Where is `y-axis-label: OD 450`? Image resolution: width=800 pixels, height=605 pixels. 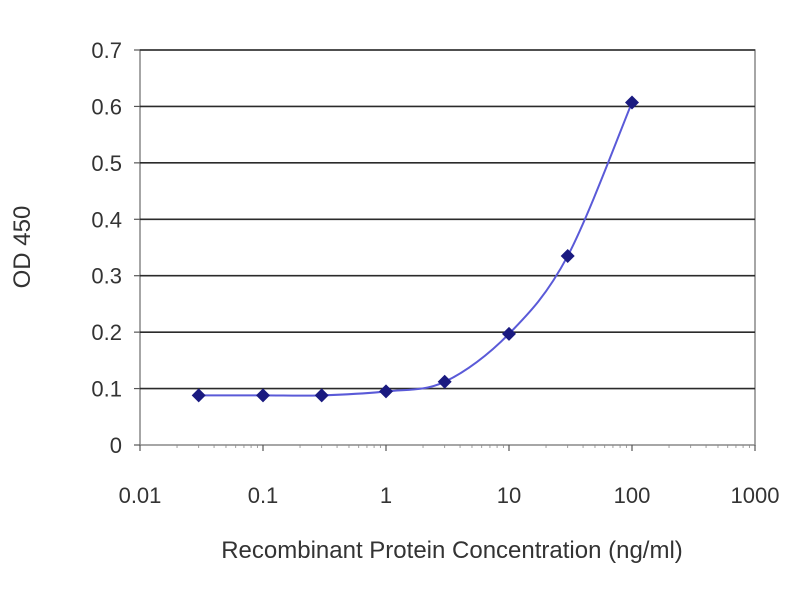
y-axis-label: OD 450 is located at coordinates (22, 247).